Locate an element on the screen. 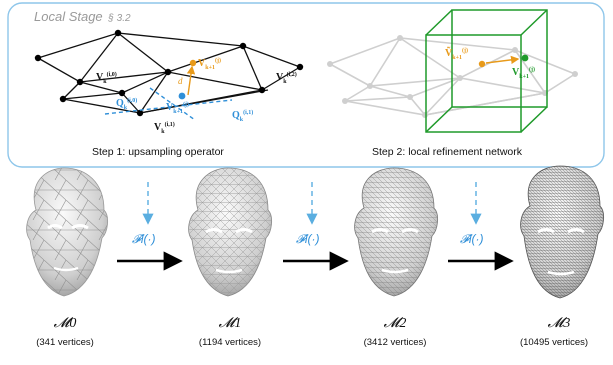 Image resolution: width=613 pixels, height=365 pixels. mesh-label-0: 𝓜0 is located at coordinates (65, 323).